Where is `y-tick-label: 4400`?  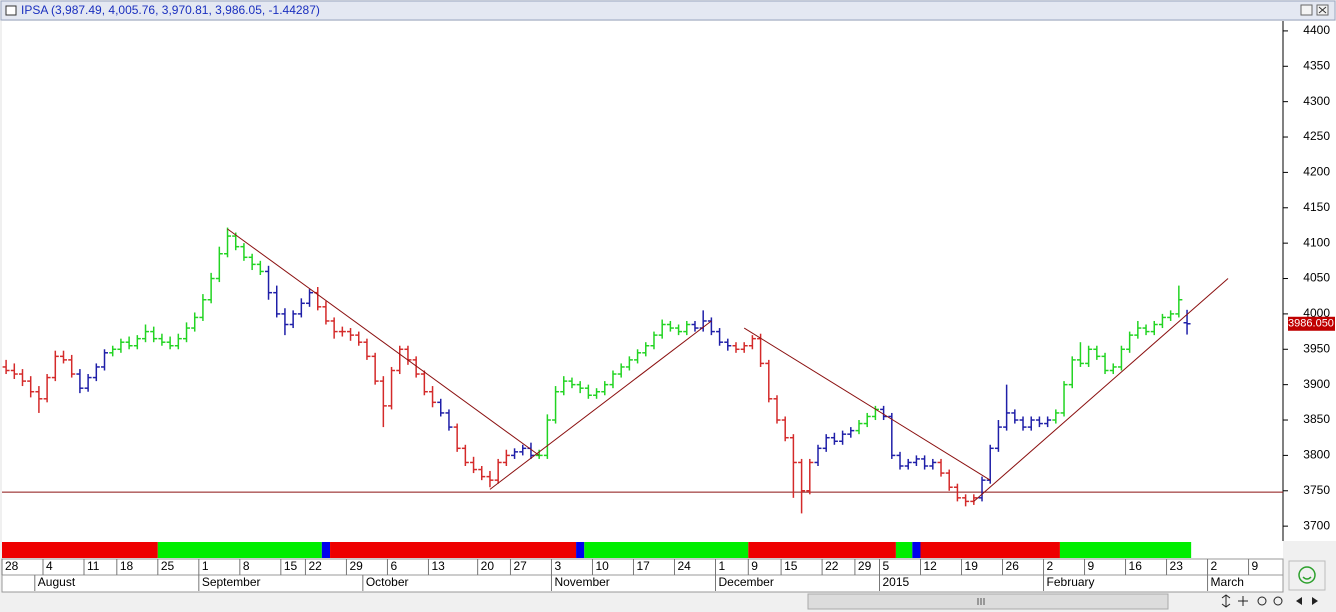 y-tick-label: 4400 is located at coordinates (1316, 30).